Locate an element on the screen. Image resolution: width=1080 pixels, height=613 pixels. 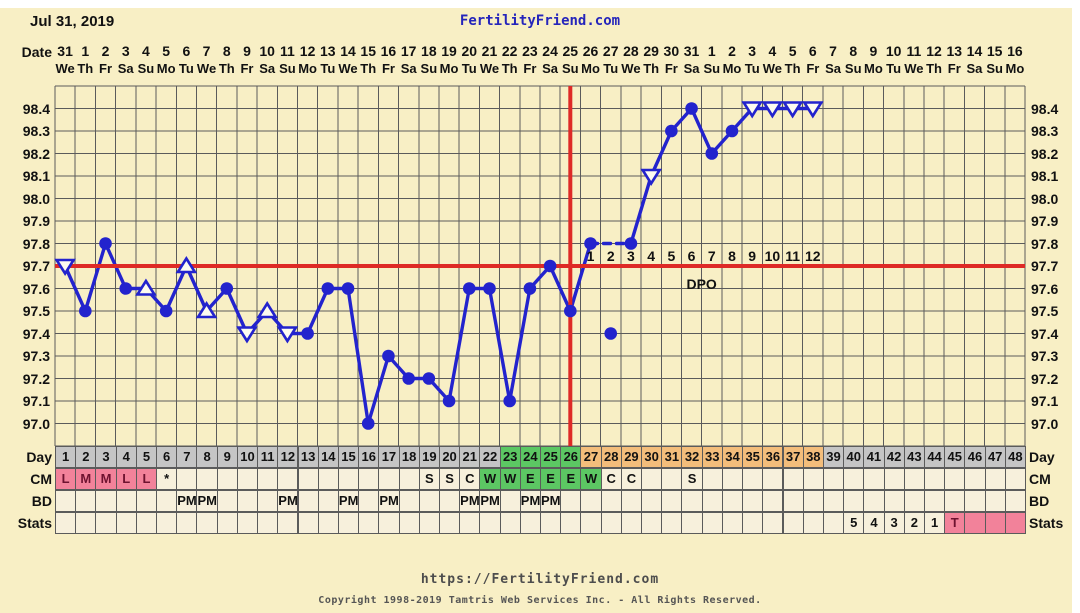
table-cell: 18 is located at coordinates (409, 457).